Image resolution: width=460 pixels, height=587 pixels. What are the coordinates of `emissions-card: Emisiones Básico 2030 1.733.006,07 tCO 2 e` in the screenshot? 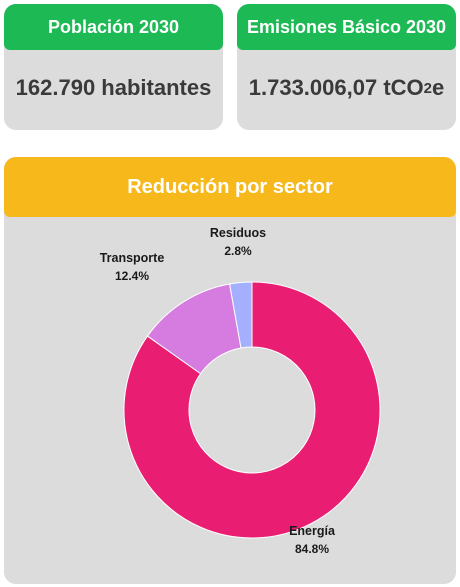 It's located at (346, 67).